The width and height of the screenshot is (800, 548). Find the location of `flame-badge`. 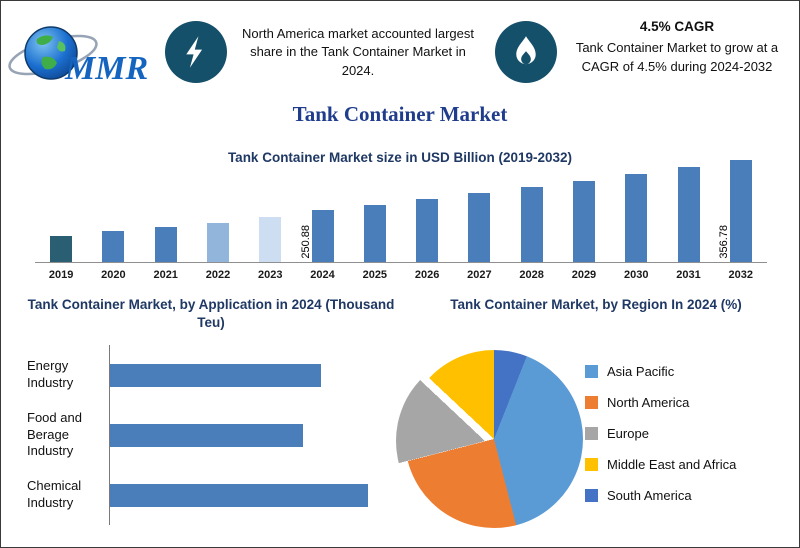

flame-badge is located at coordinates (526, 52).